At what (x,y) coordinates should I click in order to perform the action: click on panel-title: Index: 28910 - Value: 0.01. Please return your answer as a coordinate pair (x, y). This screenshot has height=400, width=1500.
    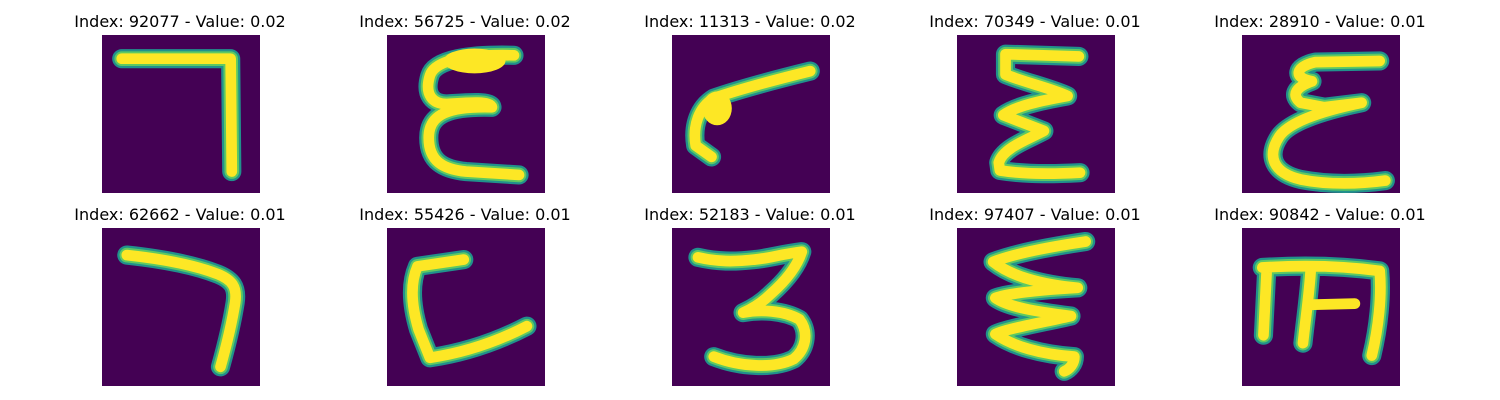
    Looking at the image, I should click on (1320, 21).